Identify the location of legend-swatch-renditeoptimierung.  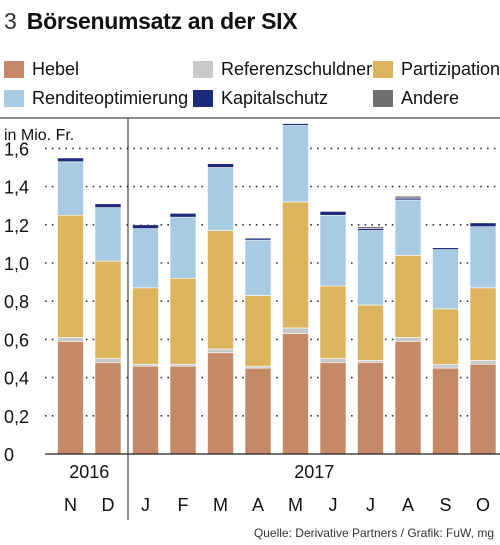
(14, 98).